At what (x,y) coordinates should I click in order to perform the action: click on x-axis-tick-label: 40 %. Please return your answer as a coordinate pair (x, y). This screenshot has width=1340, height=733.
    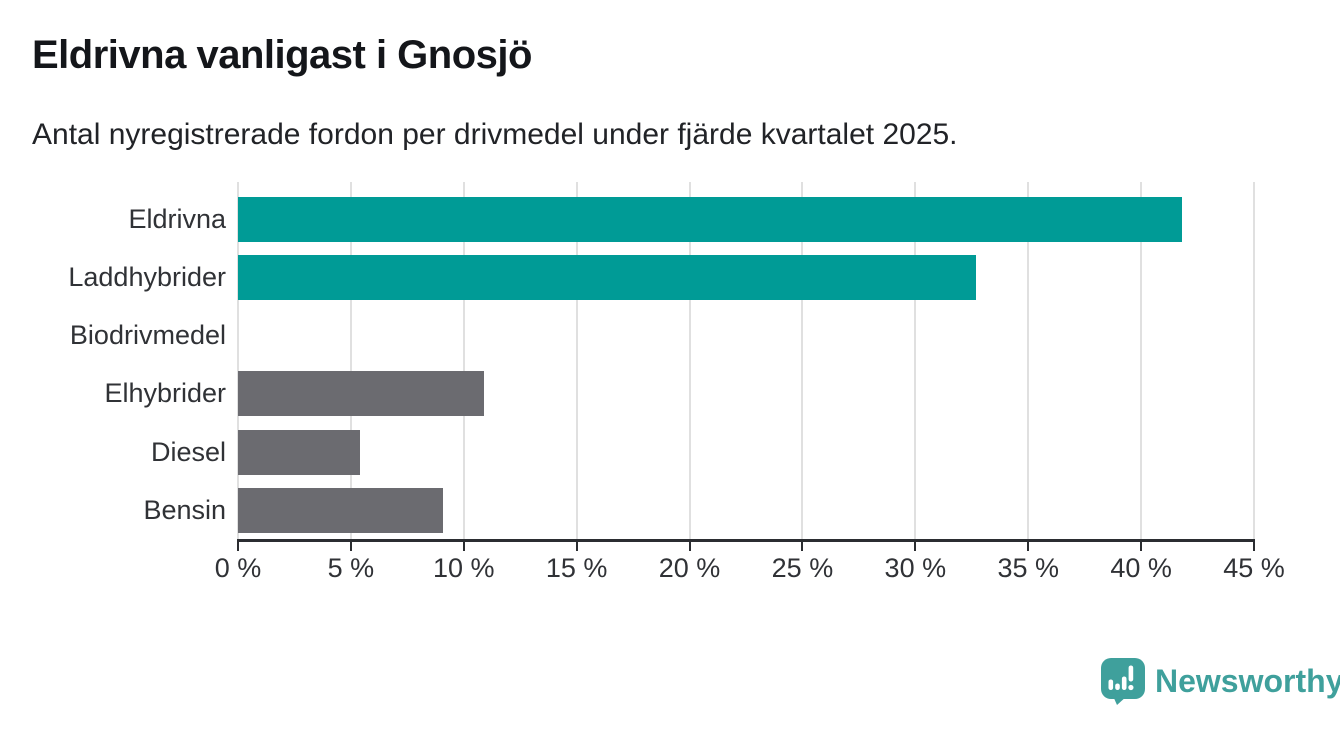
    Looking at the image, I should click on (1141, 568).